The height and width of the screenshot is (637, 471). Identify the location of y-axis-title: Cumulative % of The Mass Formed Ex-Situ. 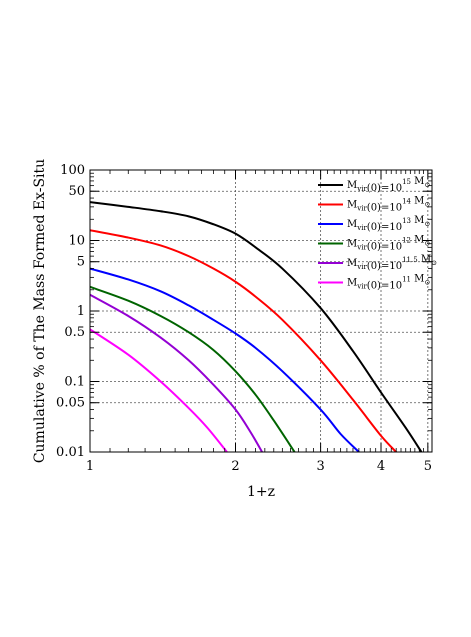
(40, 311).